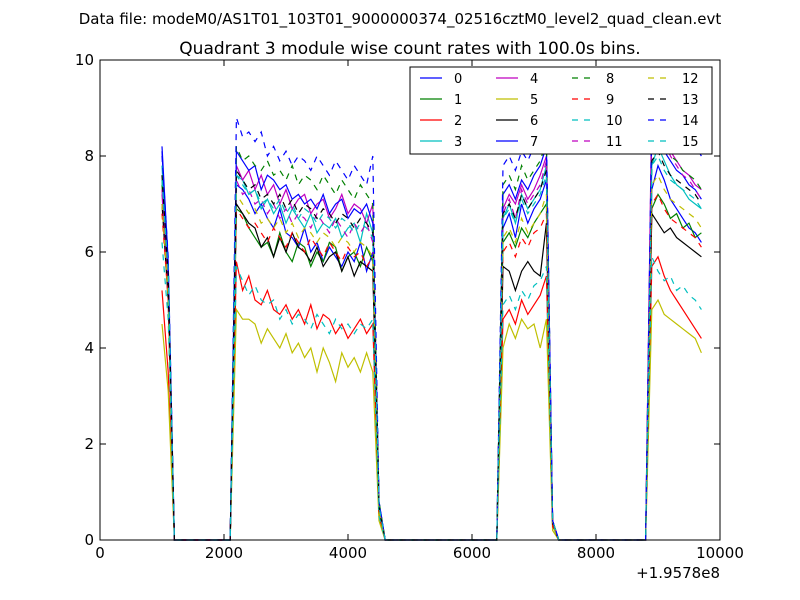  What do you see at coordinates (610, 79) in the screenshot?
I see `legend-label-8: 8` at bounding box center [610, 79].